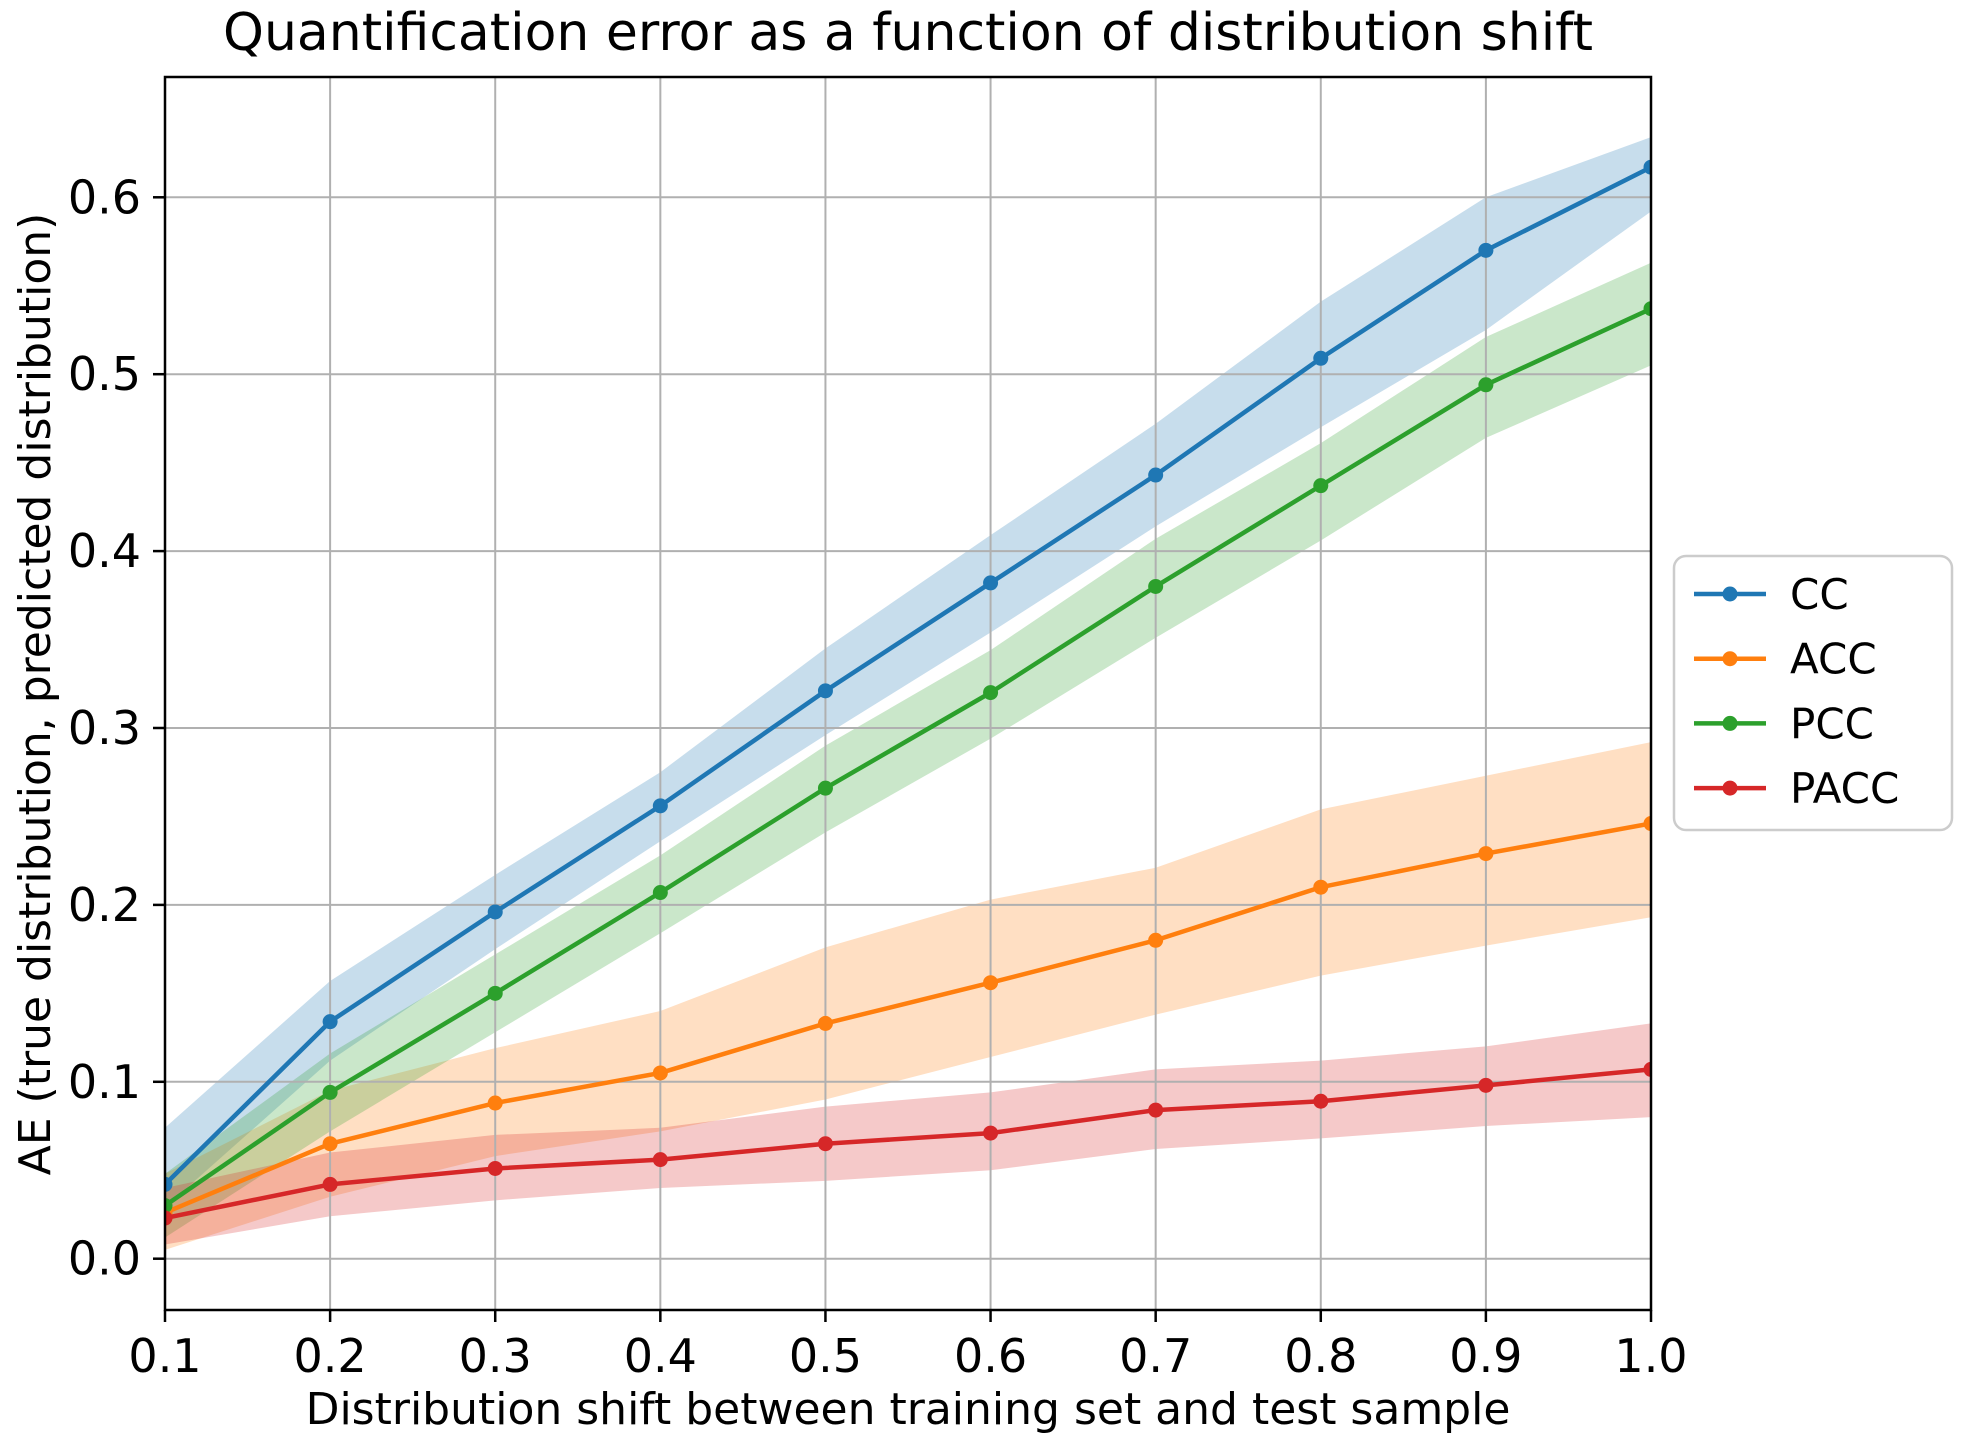  What do you see at coordinates (1730, 723) in the screenshot?
I see `legend-marker-pcc` at bounding box center [1730, 723].